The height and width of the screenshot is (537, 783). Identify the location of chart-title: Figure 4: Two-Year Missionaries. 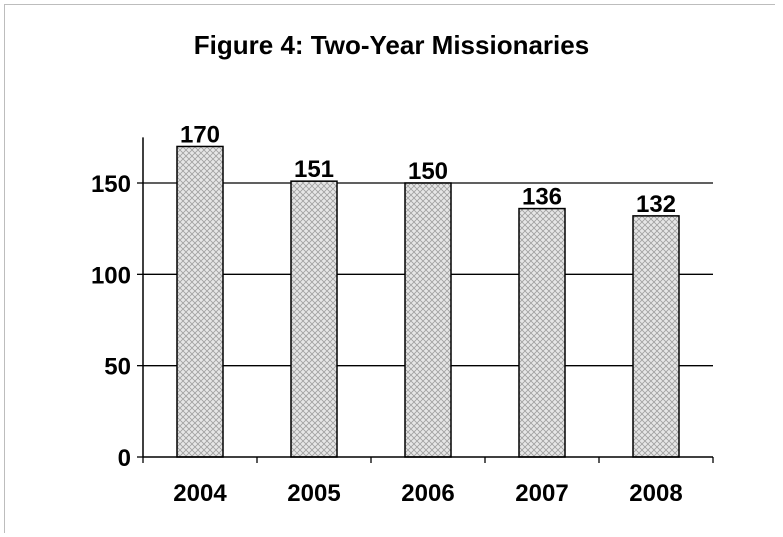
(391, 45).